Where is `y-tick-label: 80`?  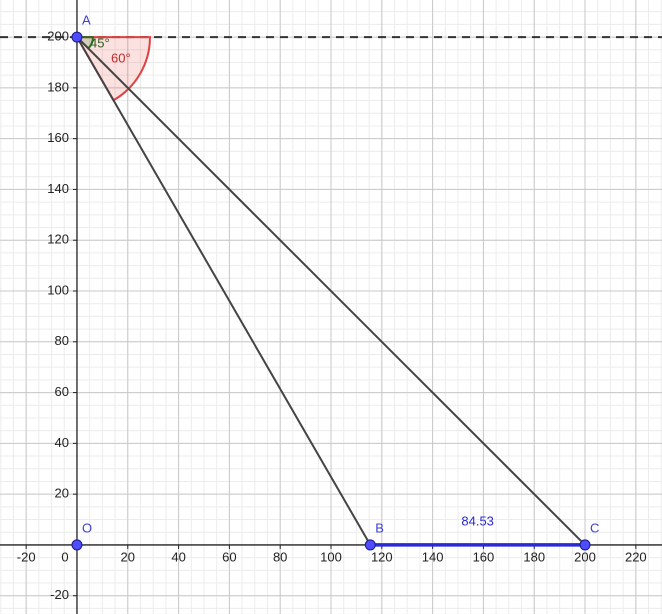
y-tick-label: 80 is located at coordinates (62, 340).